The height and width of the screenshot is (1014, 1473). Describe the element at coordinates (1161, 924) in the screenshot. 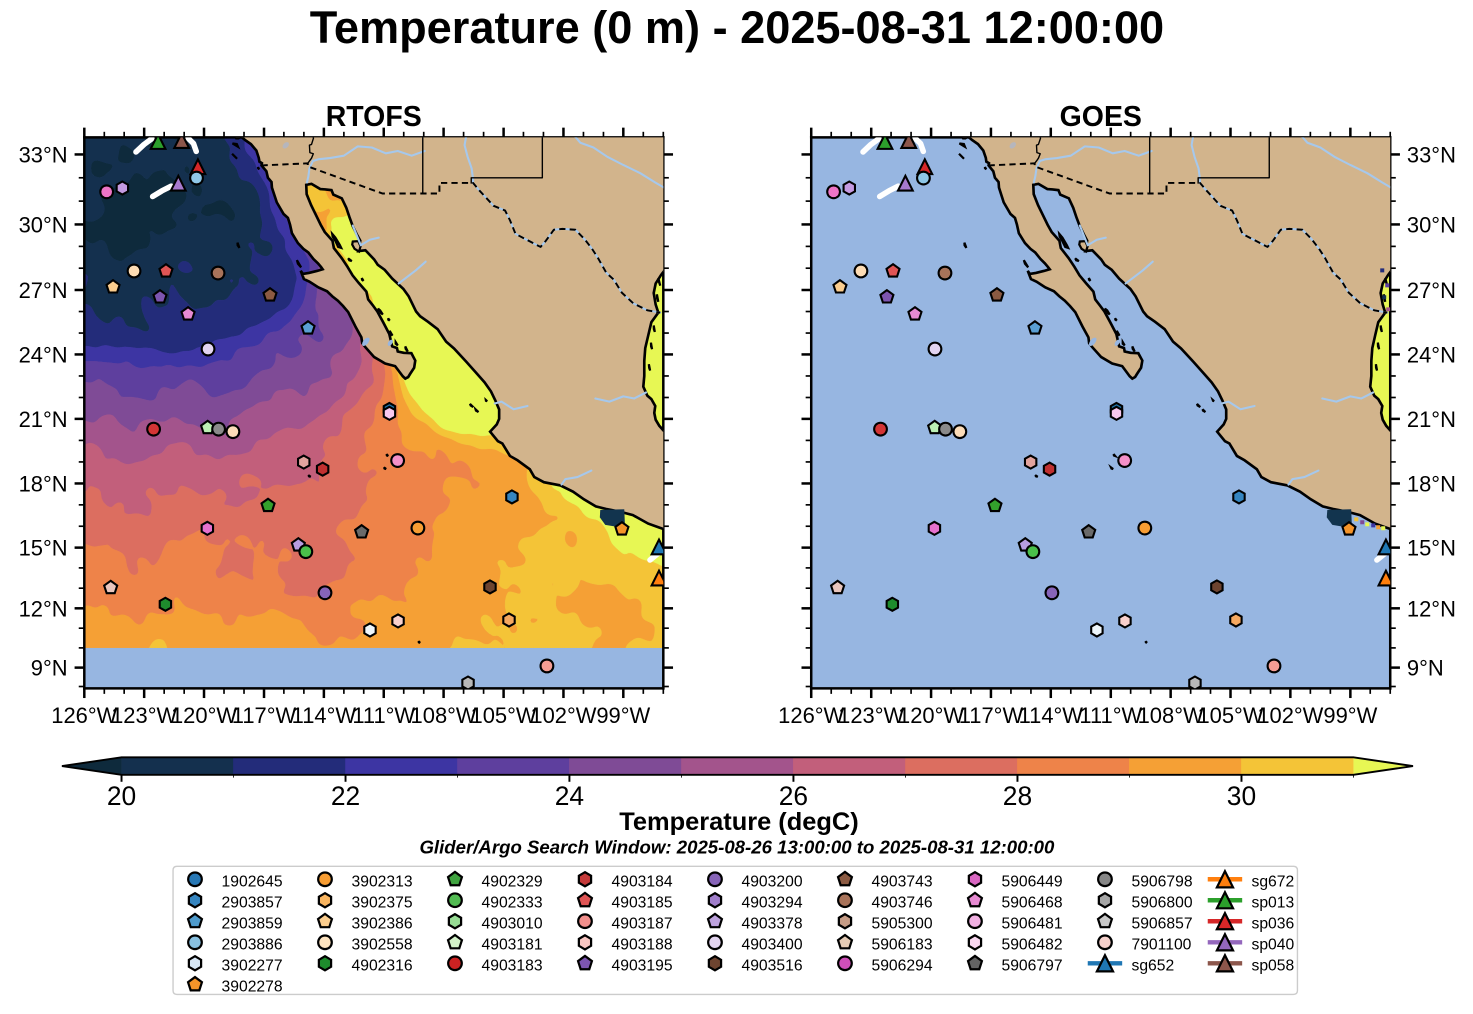

I see `svg-text: 5906857` at that location.